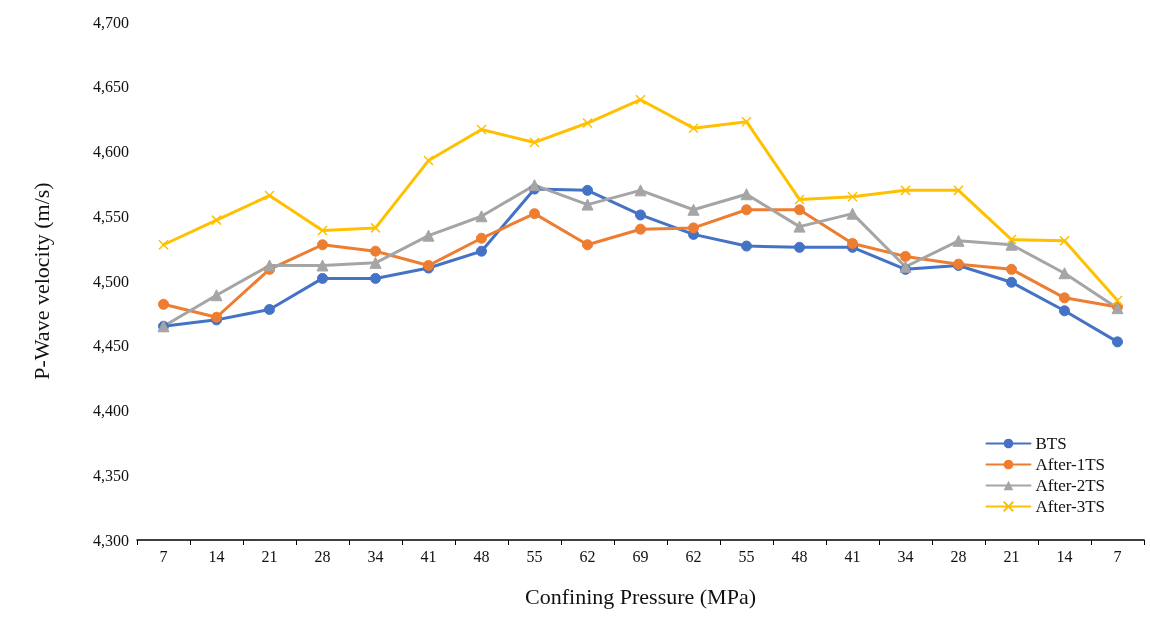 This screenshot has height=625, width=1150. What do you see at coordinates (640, 596) in the screenshot?
I see `x-axis-title: Confining Pressure (MPa)` at bounding box center [640, 596].